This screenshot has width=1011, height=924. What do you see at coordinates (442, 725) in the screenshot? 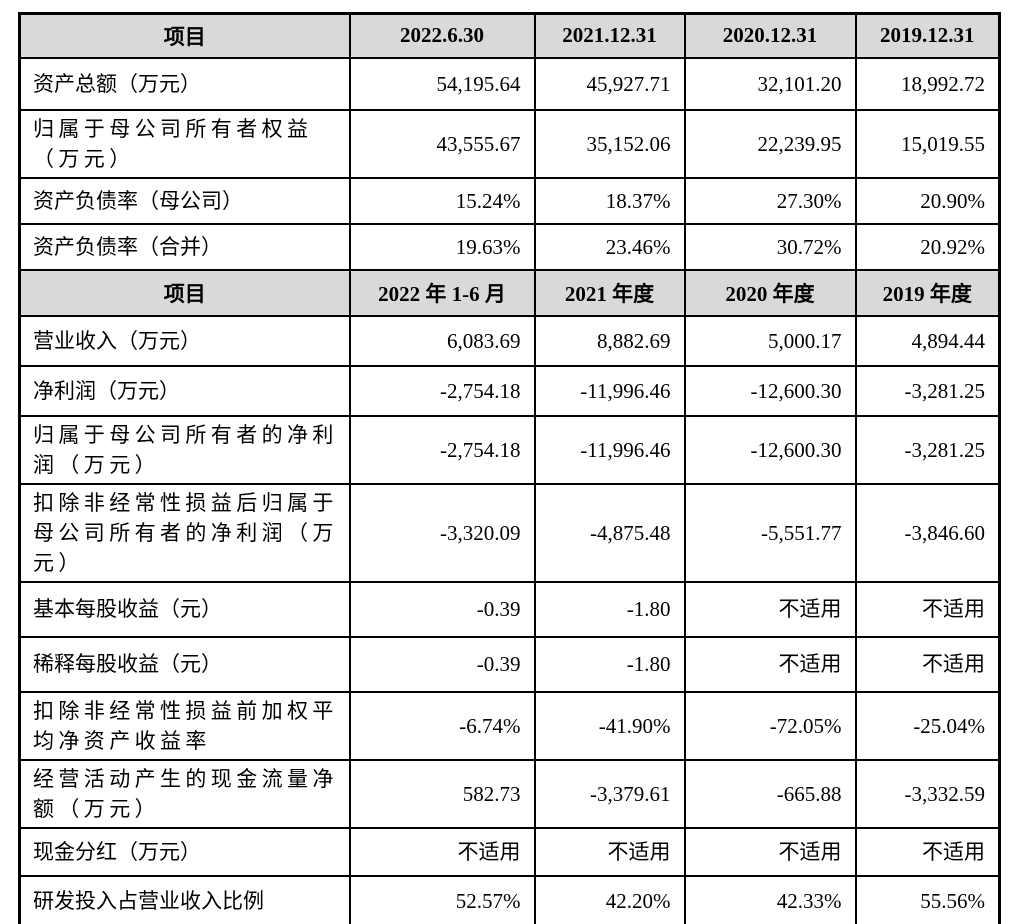
I see `value-cell: -6.74%` at bounding box center [442, 725].